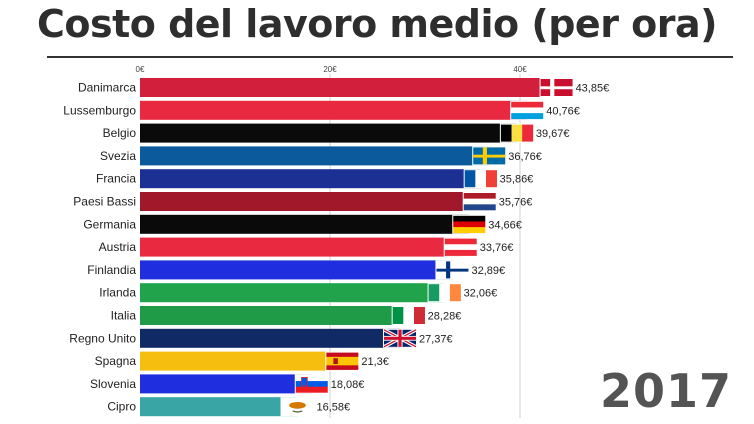 Image resolution: width=754 pixels, height=424 pixels. What do you see at coordinates (375, 362) in the screenshot?
I see `value-label: 21,3€` at bounding box center [375, 362].